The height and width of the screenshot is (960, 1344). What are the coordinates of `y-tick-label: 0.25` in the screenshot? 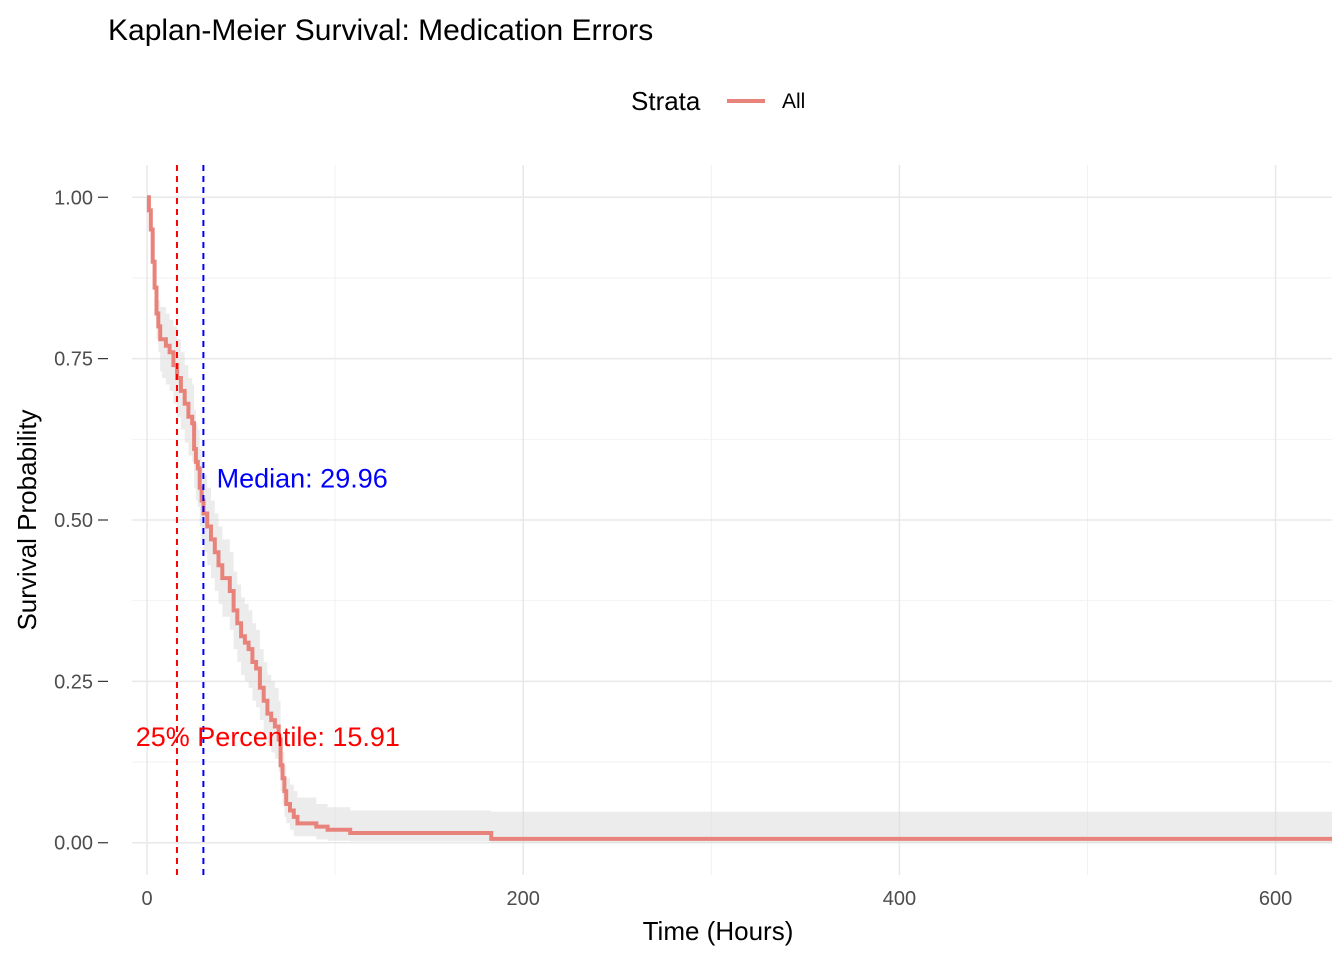 It's located at (73, 682).